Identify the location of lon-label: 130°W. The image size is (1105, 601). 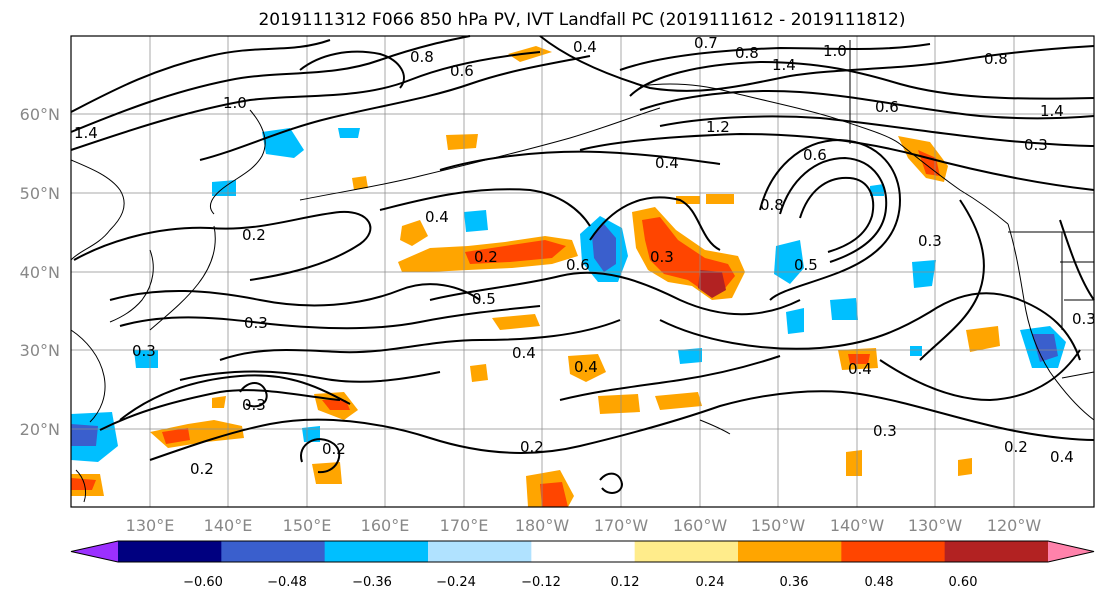
(935, 525).